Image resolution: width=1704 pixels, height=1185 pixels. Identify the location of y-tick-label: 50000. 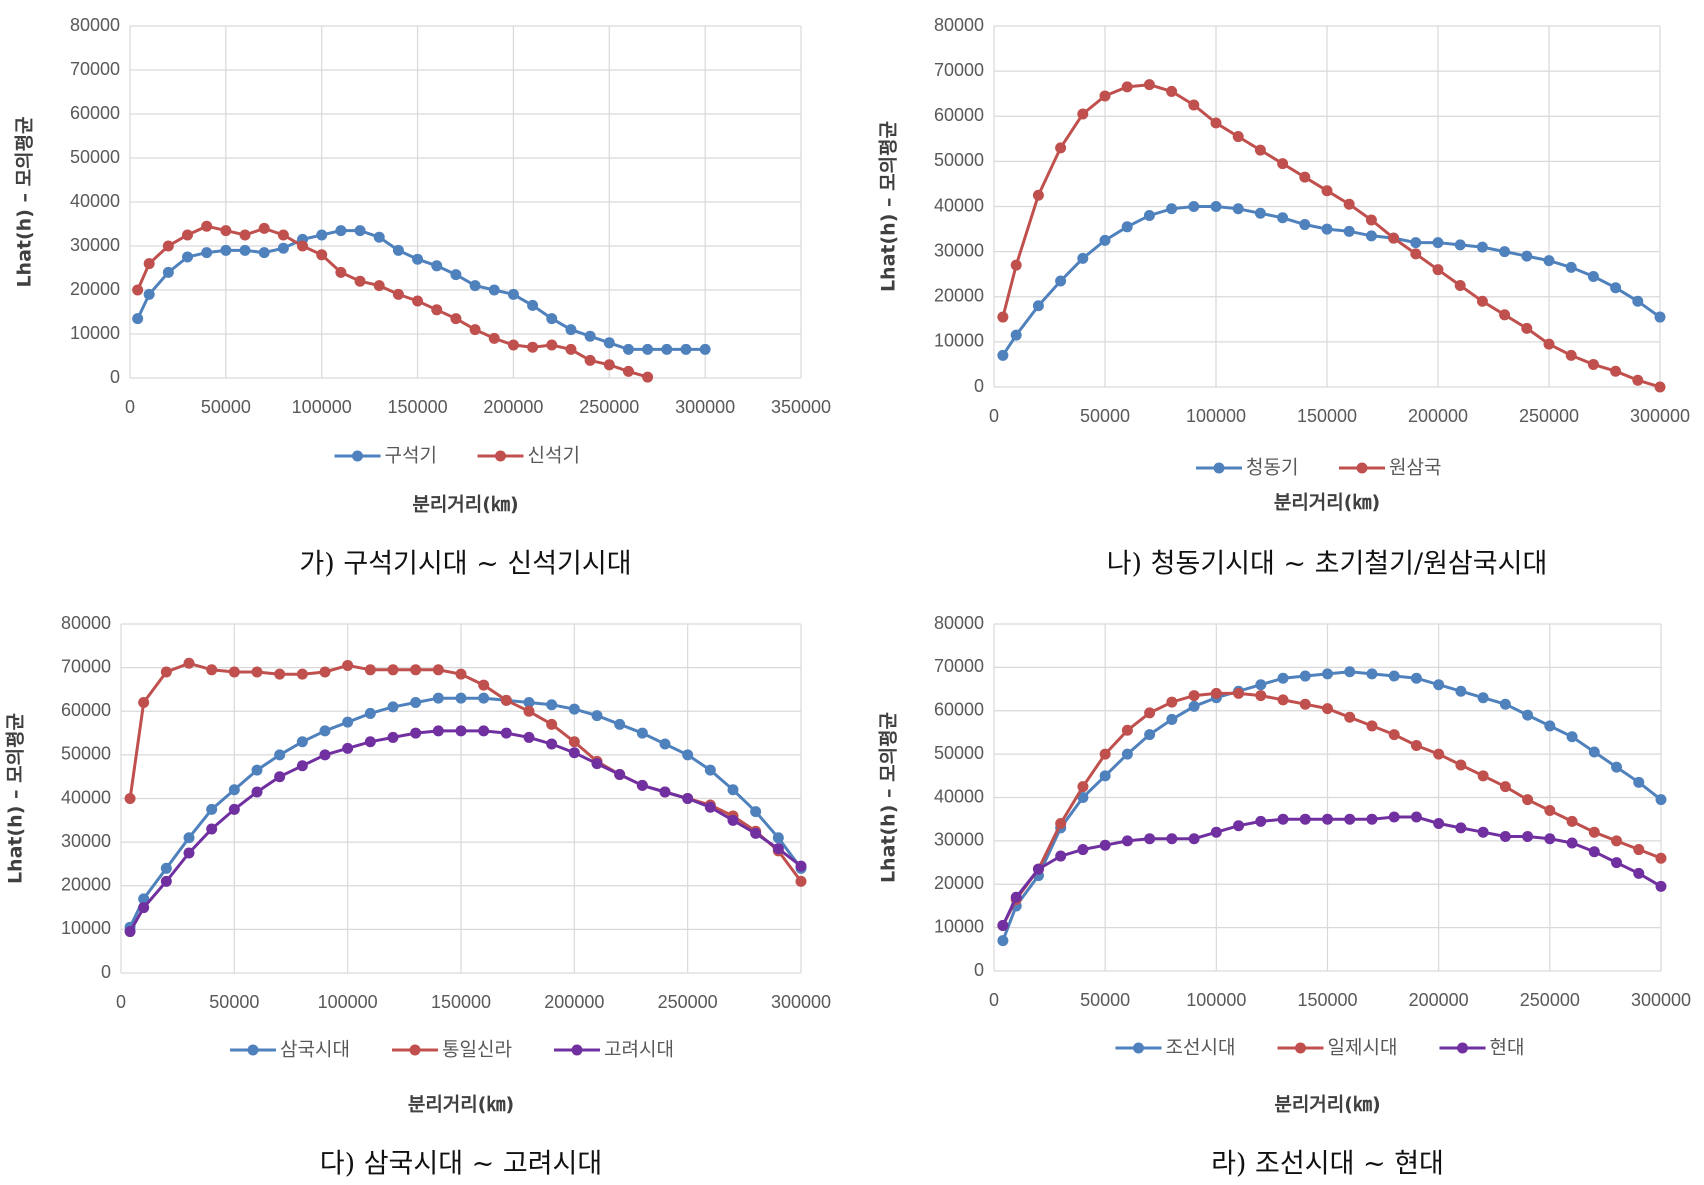
(95, 157).